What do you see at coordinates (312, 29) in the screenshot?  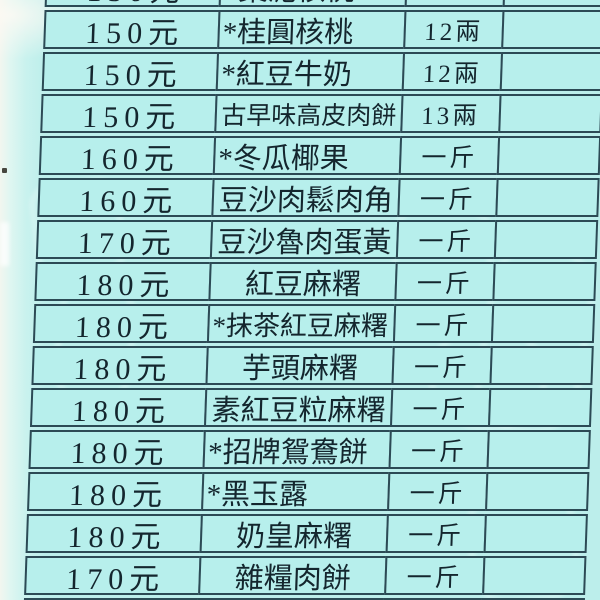 I see `item-name-cell: *桂圓核桃` at bounding box center [312, 29].